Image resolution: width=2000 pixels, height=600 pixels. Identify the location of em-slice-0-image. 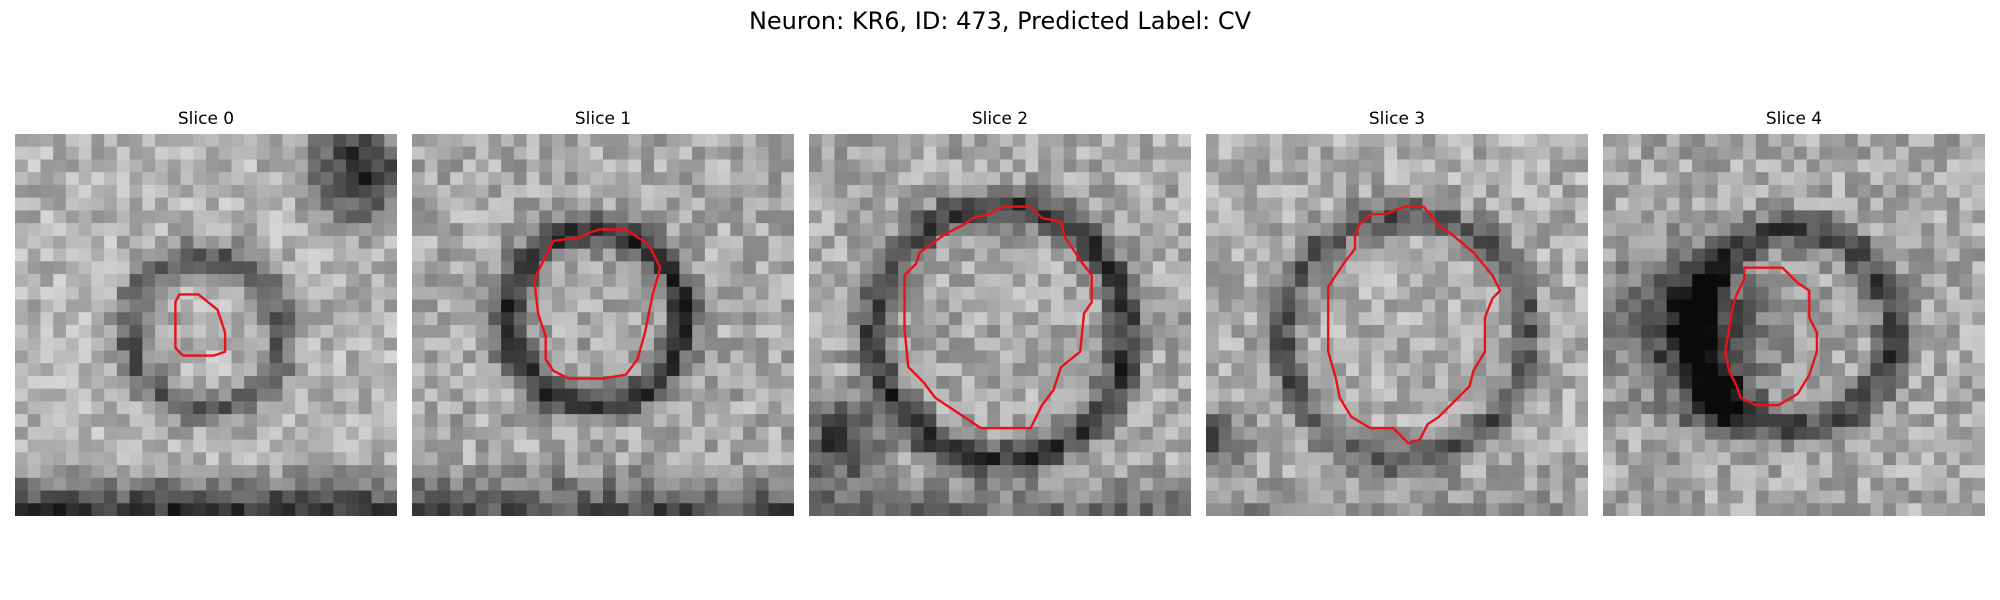
(206, 325).